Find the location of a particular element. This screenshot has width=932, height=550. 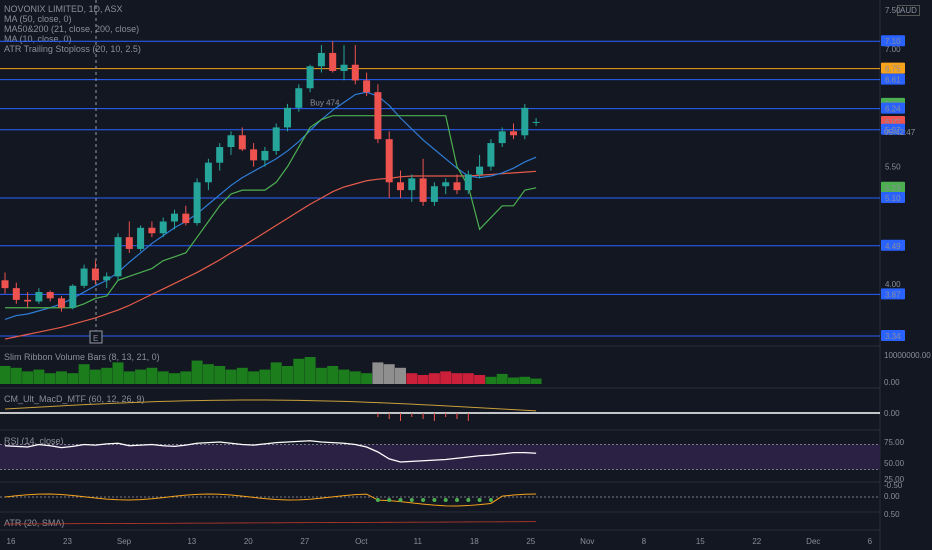

price-tag-label: 4.49 is located at coordinates (893, 246).